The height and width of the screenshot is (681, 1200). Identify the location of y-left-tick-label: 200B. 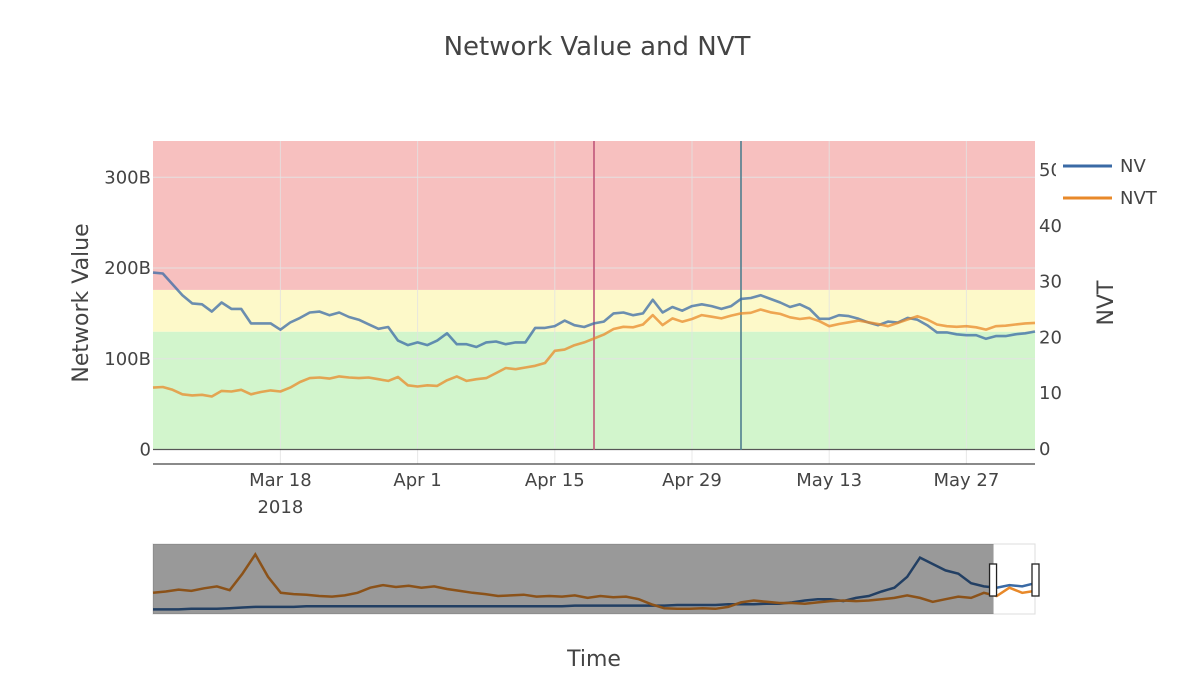
(127, 268).